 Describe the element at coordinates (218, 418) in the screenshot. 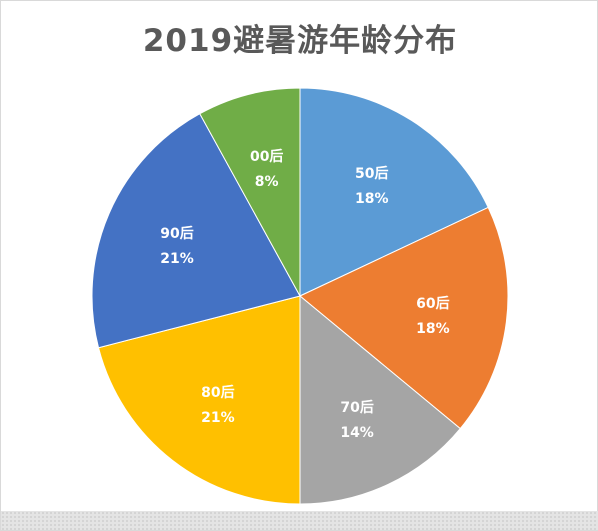

I see `slice-value-label-3: 21%` at that location.